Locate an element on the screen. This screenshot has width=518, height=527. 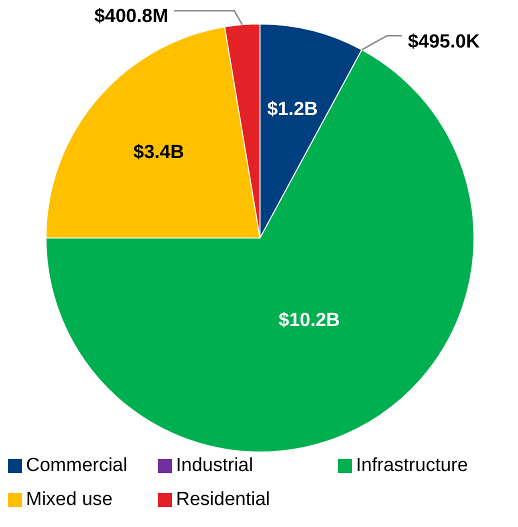
data-label: $3.4B is located at coordinates (158, 152).